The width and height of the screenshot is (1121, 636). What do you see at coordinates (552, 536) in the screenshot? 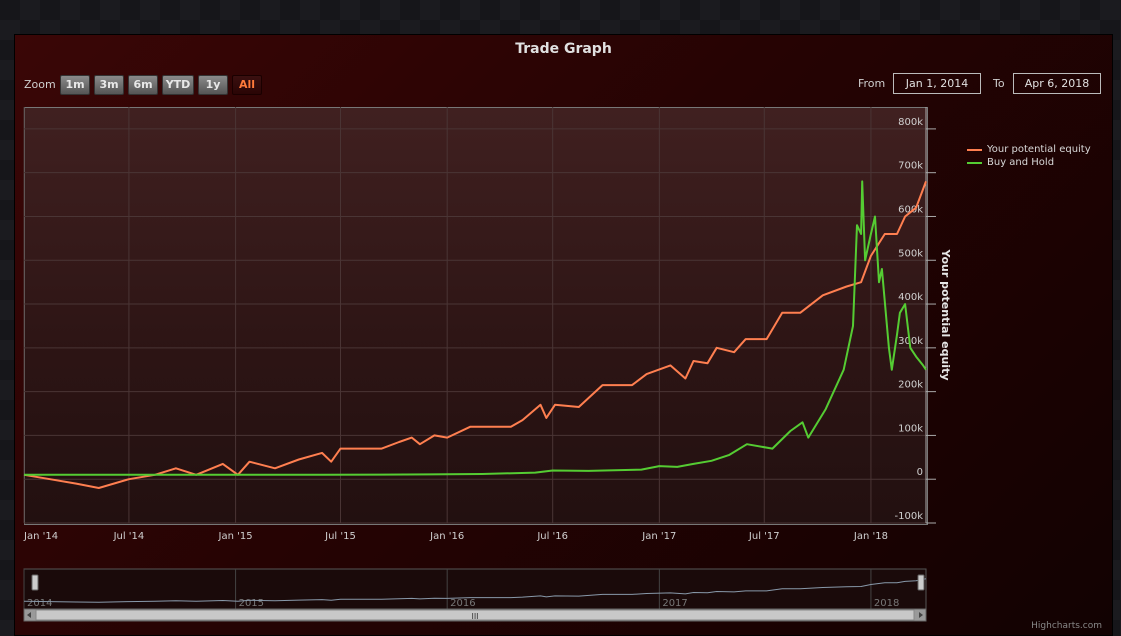
I see `x-tick-label: Jul '16` at bounding box center [552, 536].